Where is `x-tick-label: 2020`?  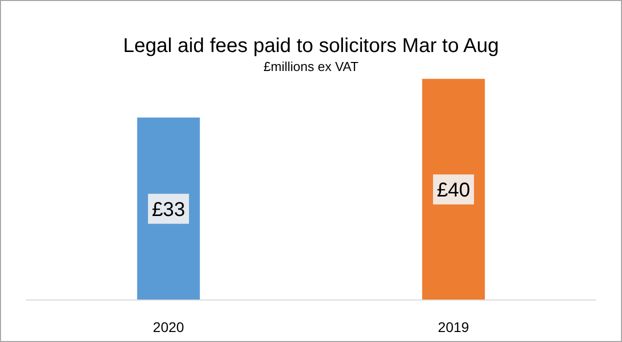
x-tick-label: 2020 is located at coordinates (168, 327).